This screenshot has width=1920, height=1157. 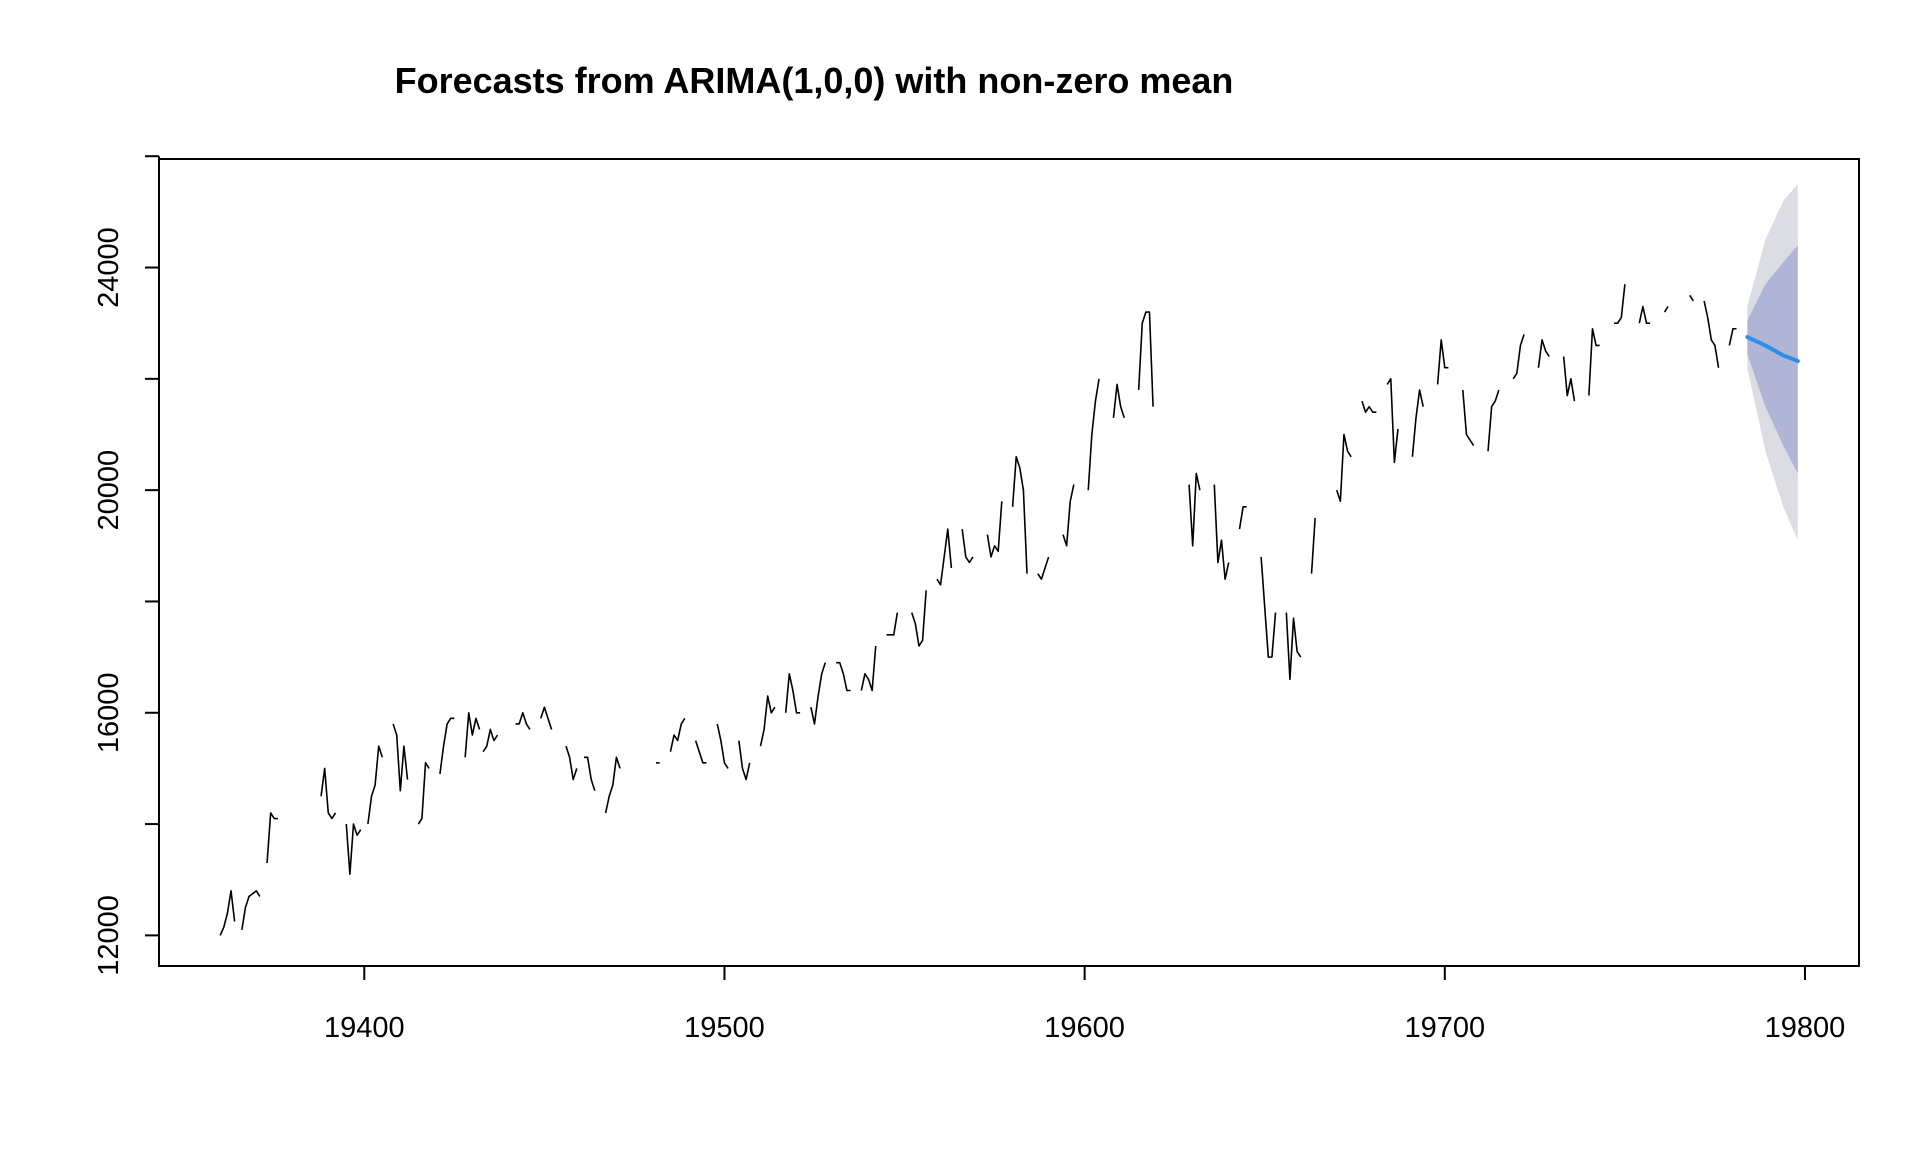 I want to click on x-axis: 19400 19500 19600 19700 19800, so click(x=1085, y=1004).